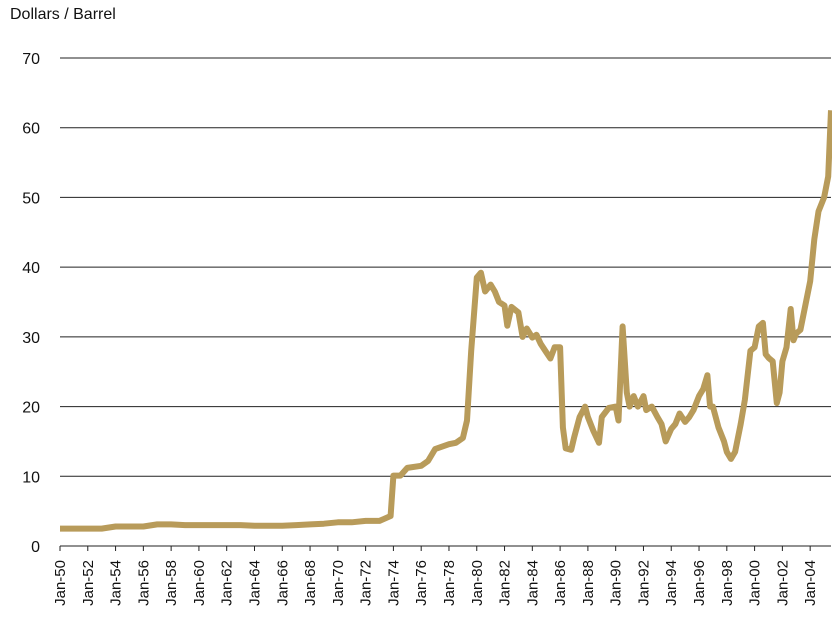  What do you see at coordinates (366, 583) in the screenshot?
I see `x-tick-label: Jan-72` at bounding box center [366, 583].